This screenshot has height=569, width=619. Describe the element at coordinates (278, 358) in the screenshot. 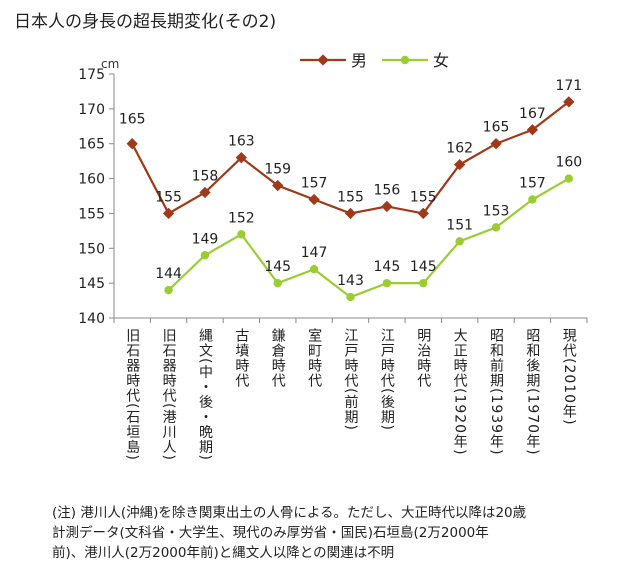

I see `x-category-label-4: 鎌倉時代` at that location.